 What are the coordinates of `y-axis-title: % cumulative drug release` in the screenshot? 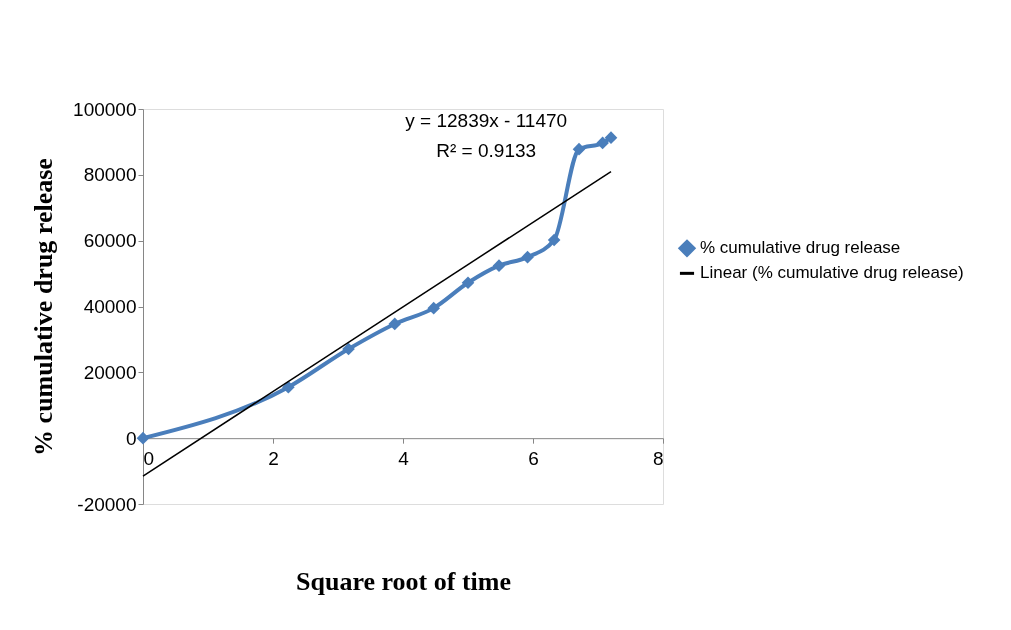 It's located at (44, 307).